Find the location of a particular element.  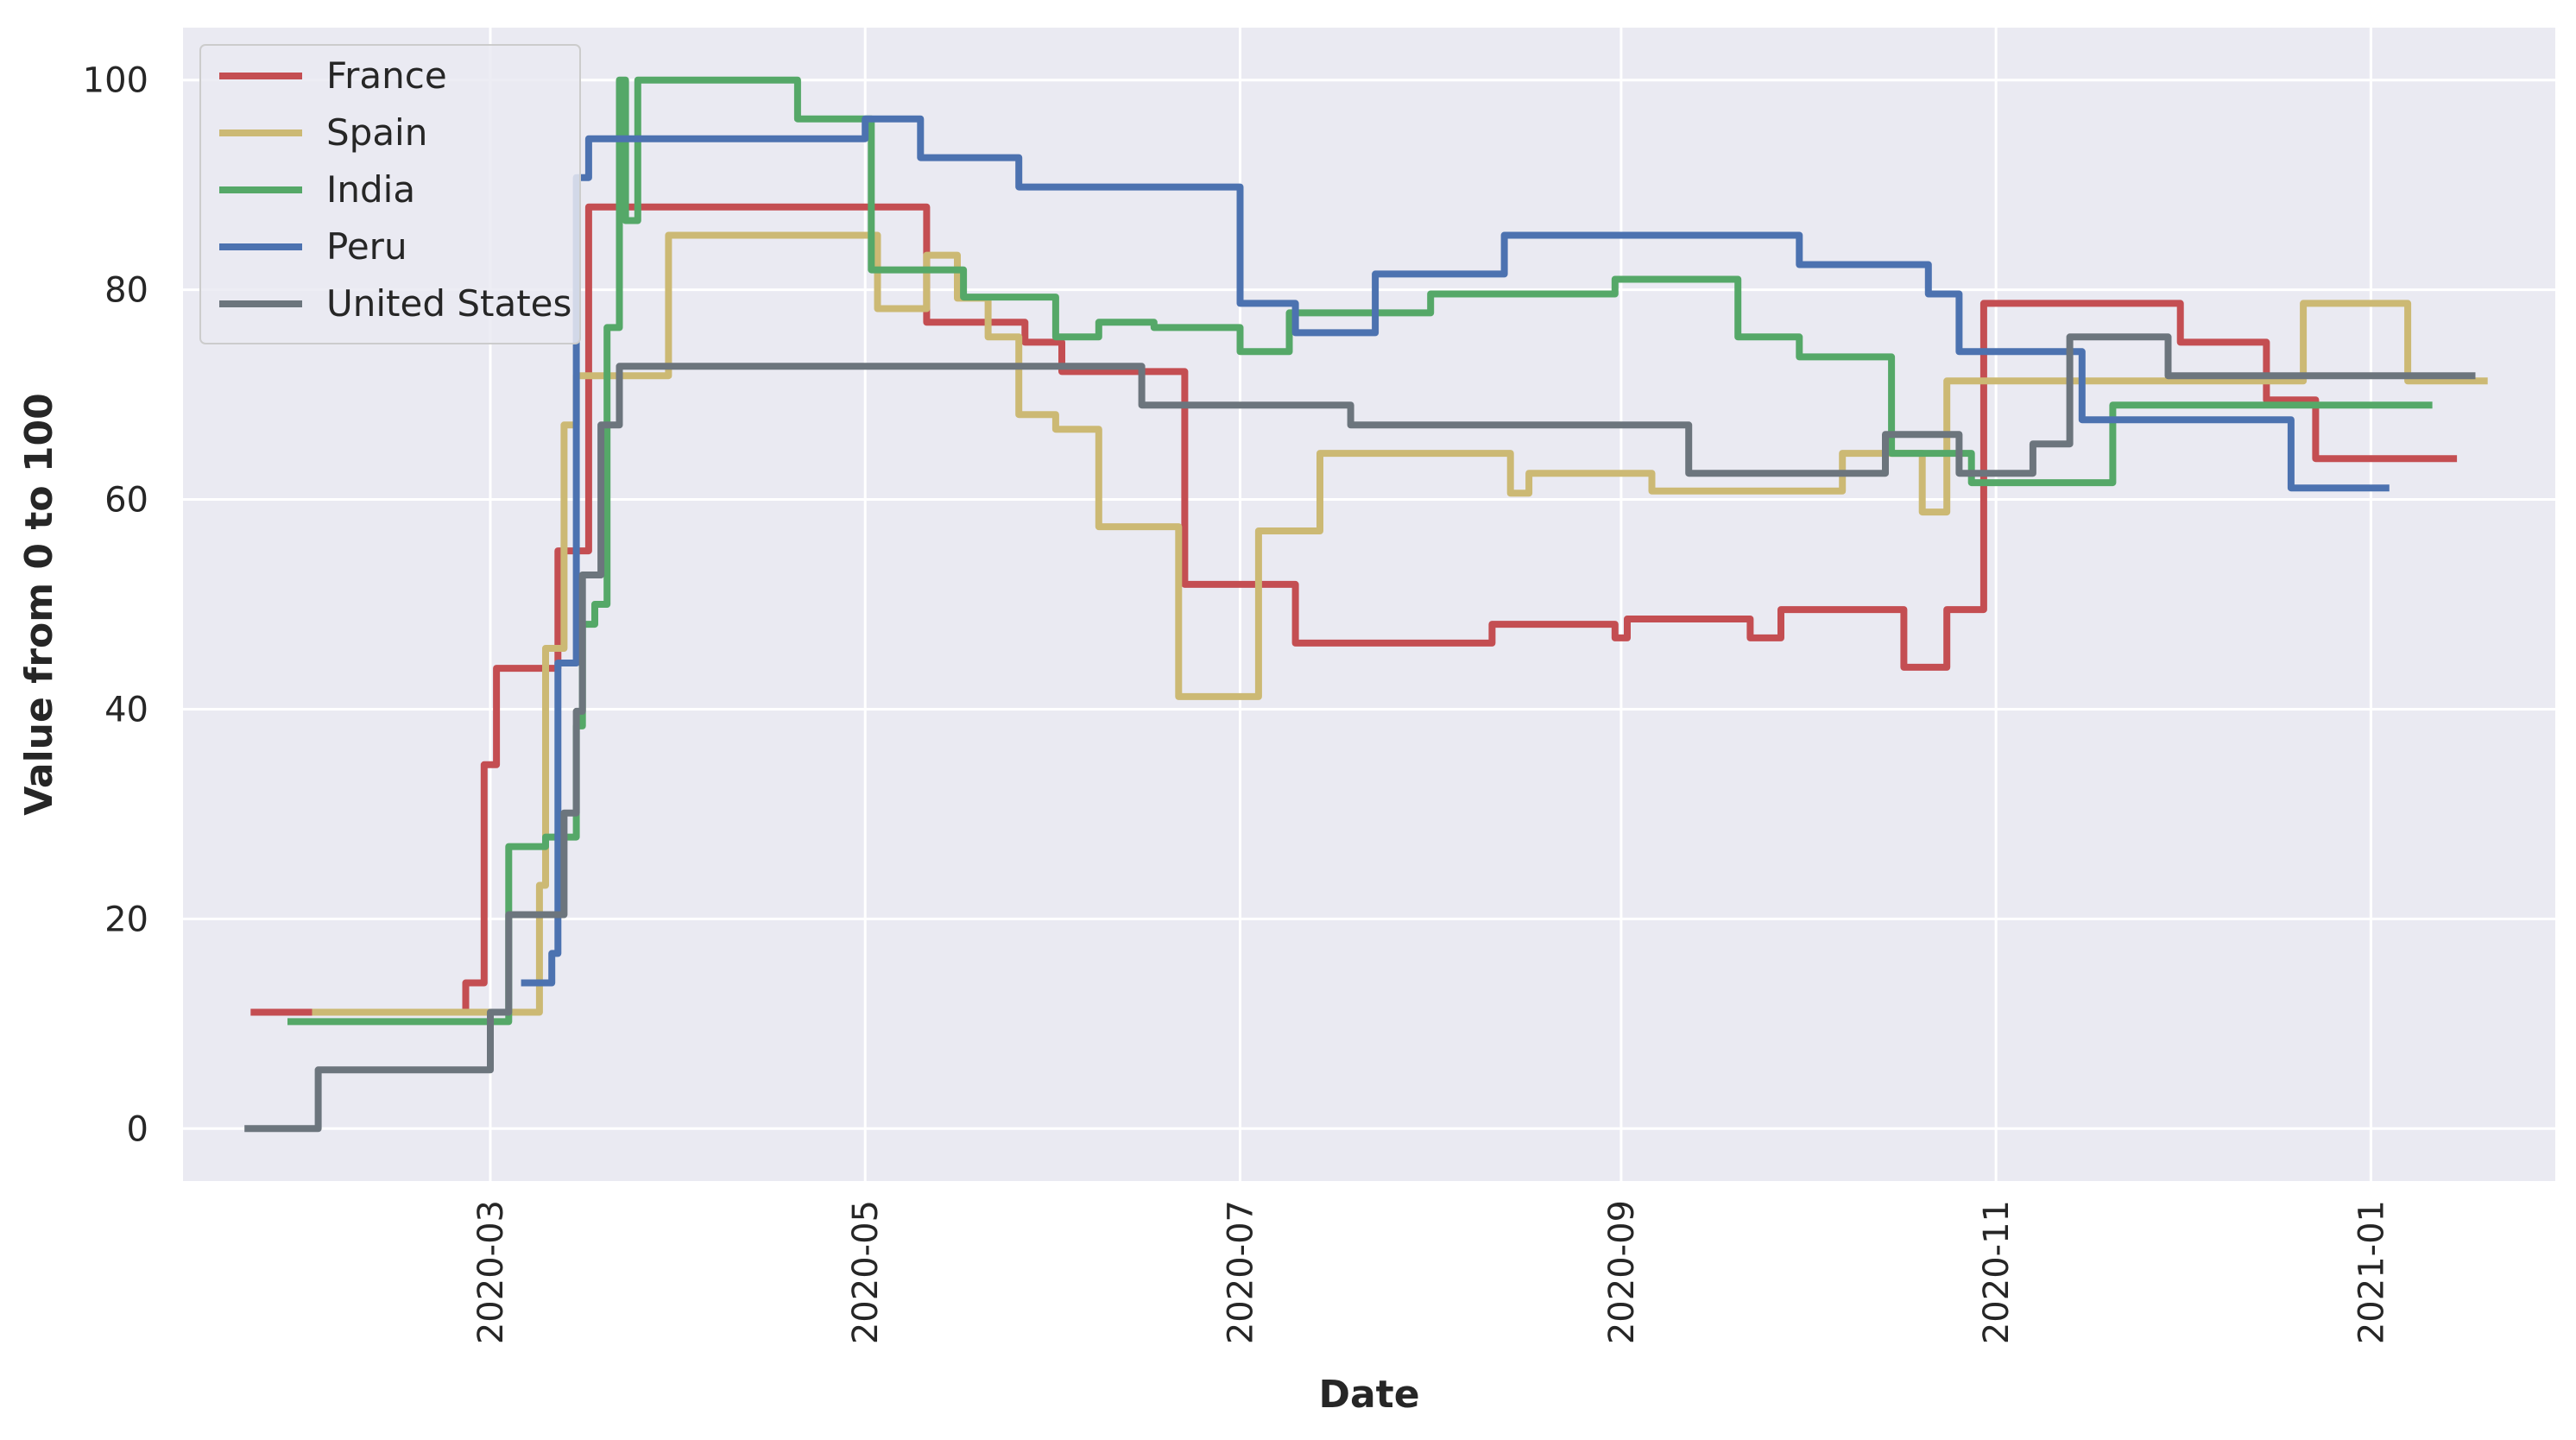

legend-label: Spain is located at coordinates (376, 132).